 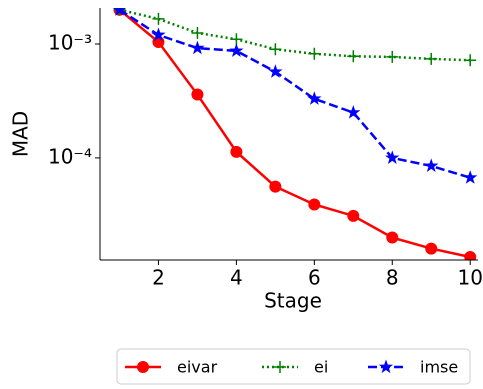 What do you see at coordinates (392, 278) in the screenshot?
I see `x-tick-label: 8` at bounding box center [392, 278].